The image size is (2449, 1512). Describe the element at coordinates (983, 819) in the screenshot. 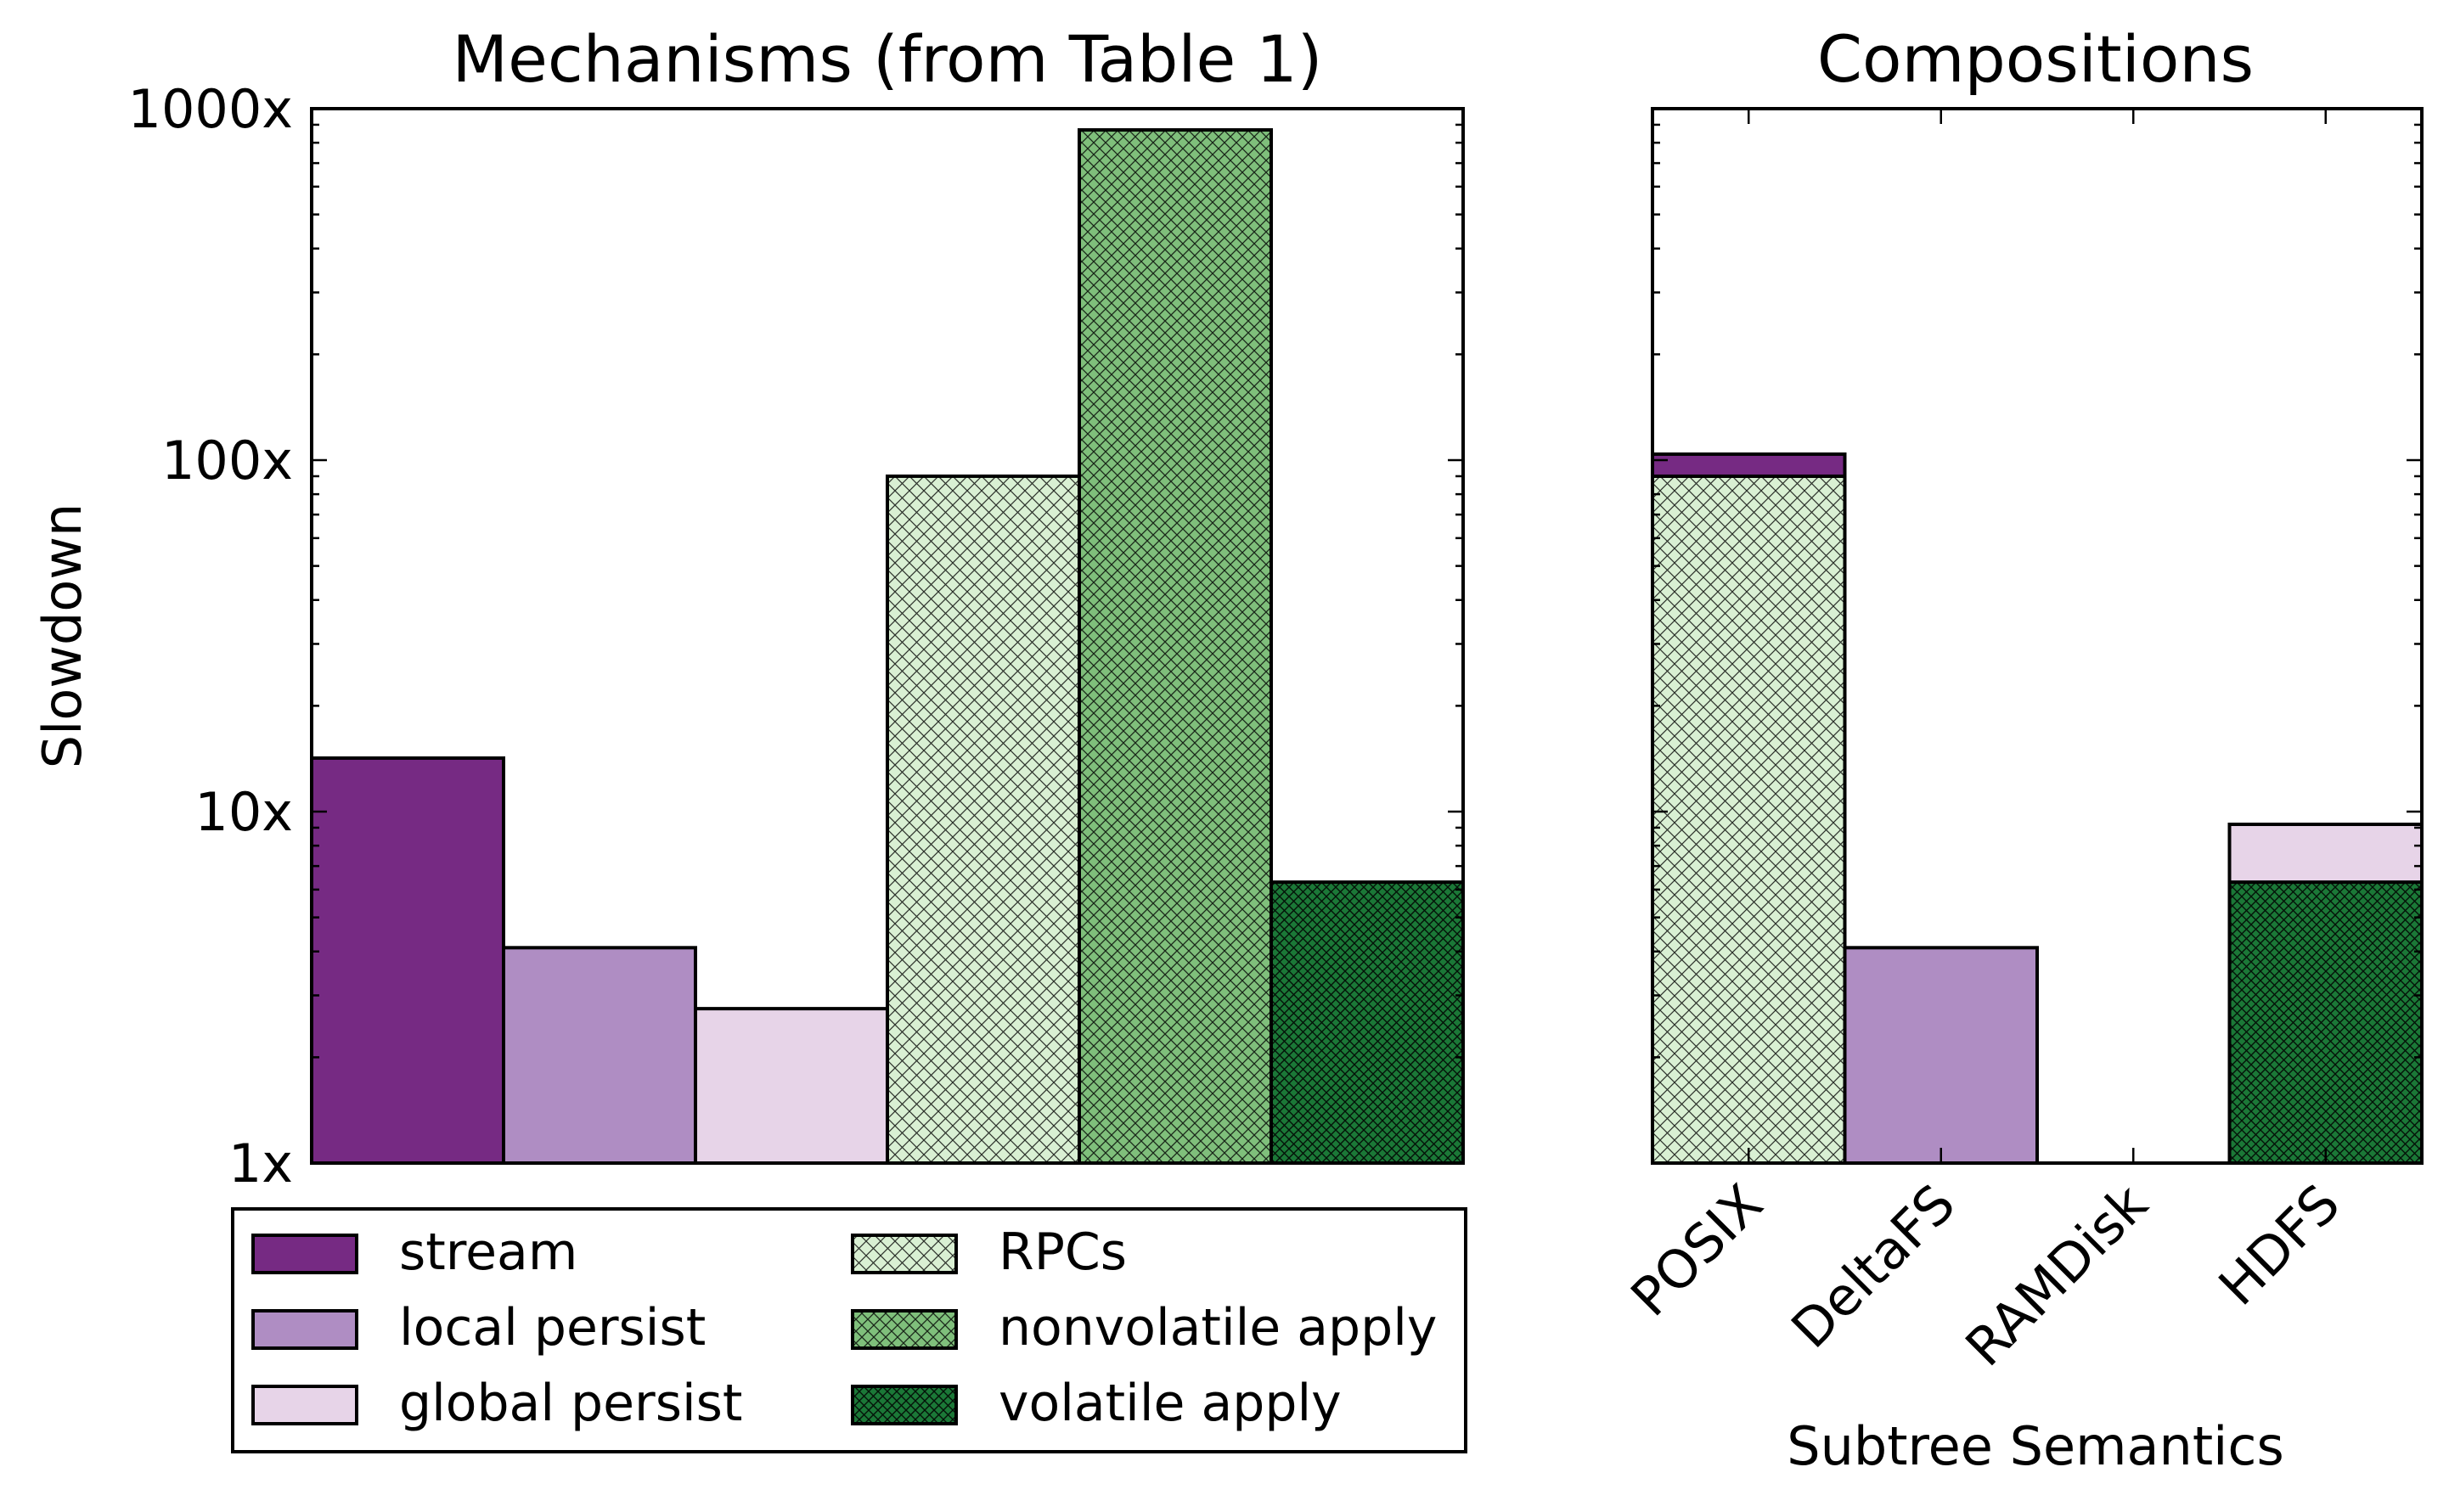

I see `bar-rpcs-hatch` at that location.